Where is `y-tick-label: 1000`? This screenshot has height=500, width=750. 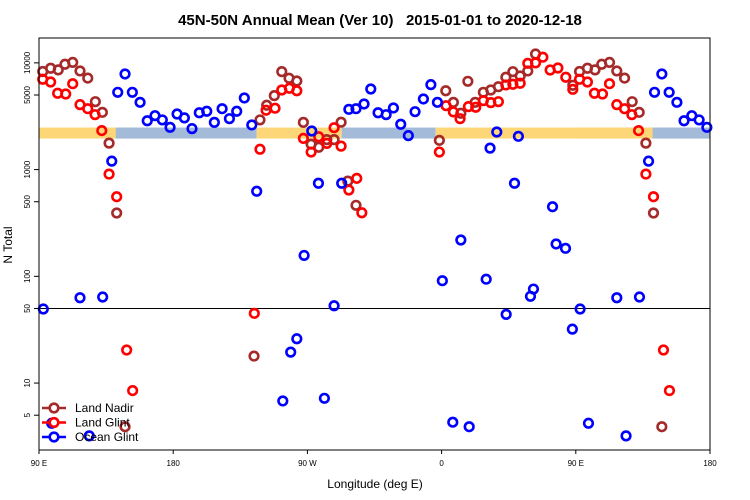
y-tick-label: 1000 is located at coordinates (27, 169).